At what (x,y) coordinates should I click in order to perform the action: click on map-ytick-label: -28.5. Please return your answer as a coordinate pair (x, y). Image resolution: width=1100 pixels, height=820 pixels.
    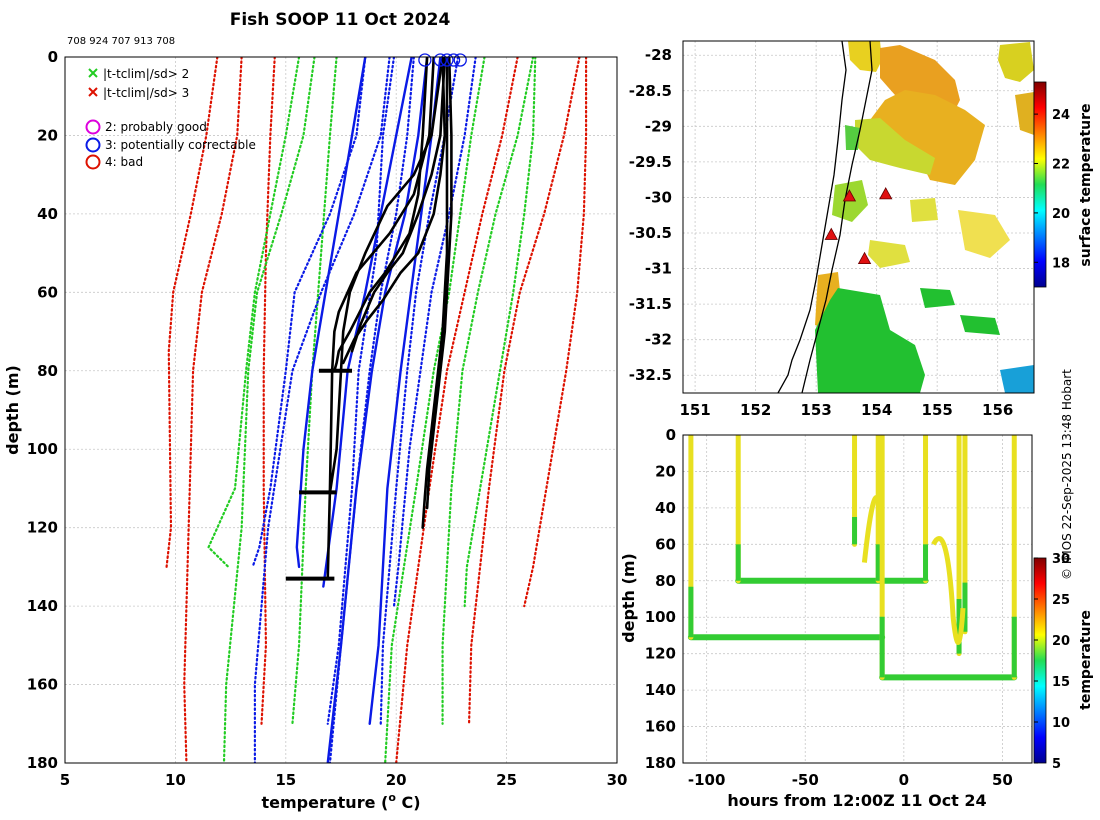
    Looking at the image, I should click on (650, 91).